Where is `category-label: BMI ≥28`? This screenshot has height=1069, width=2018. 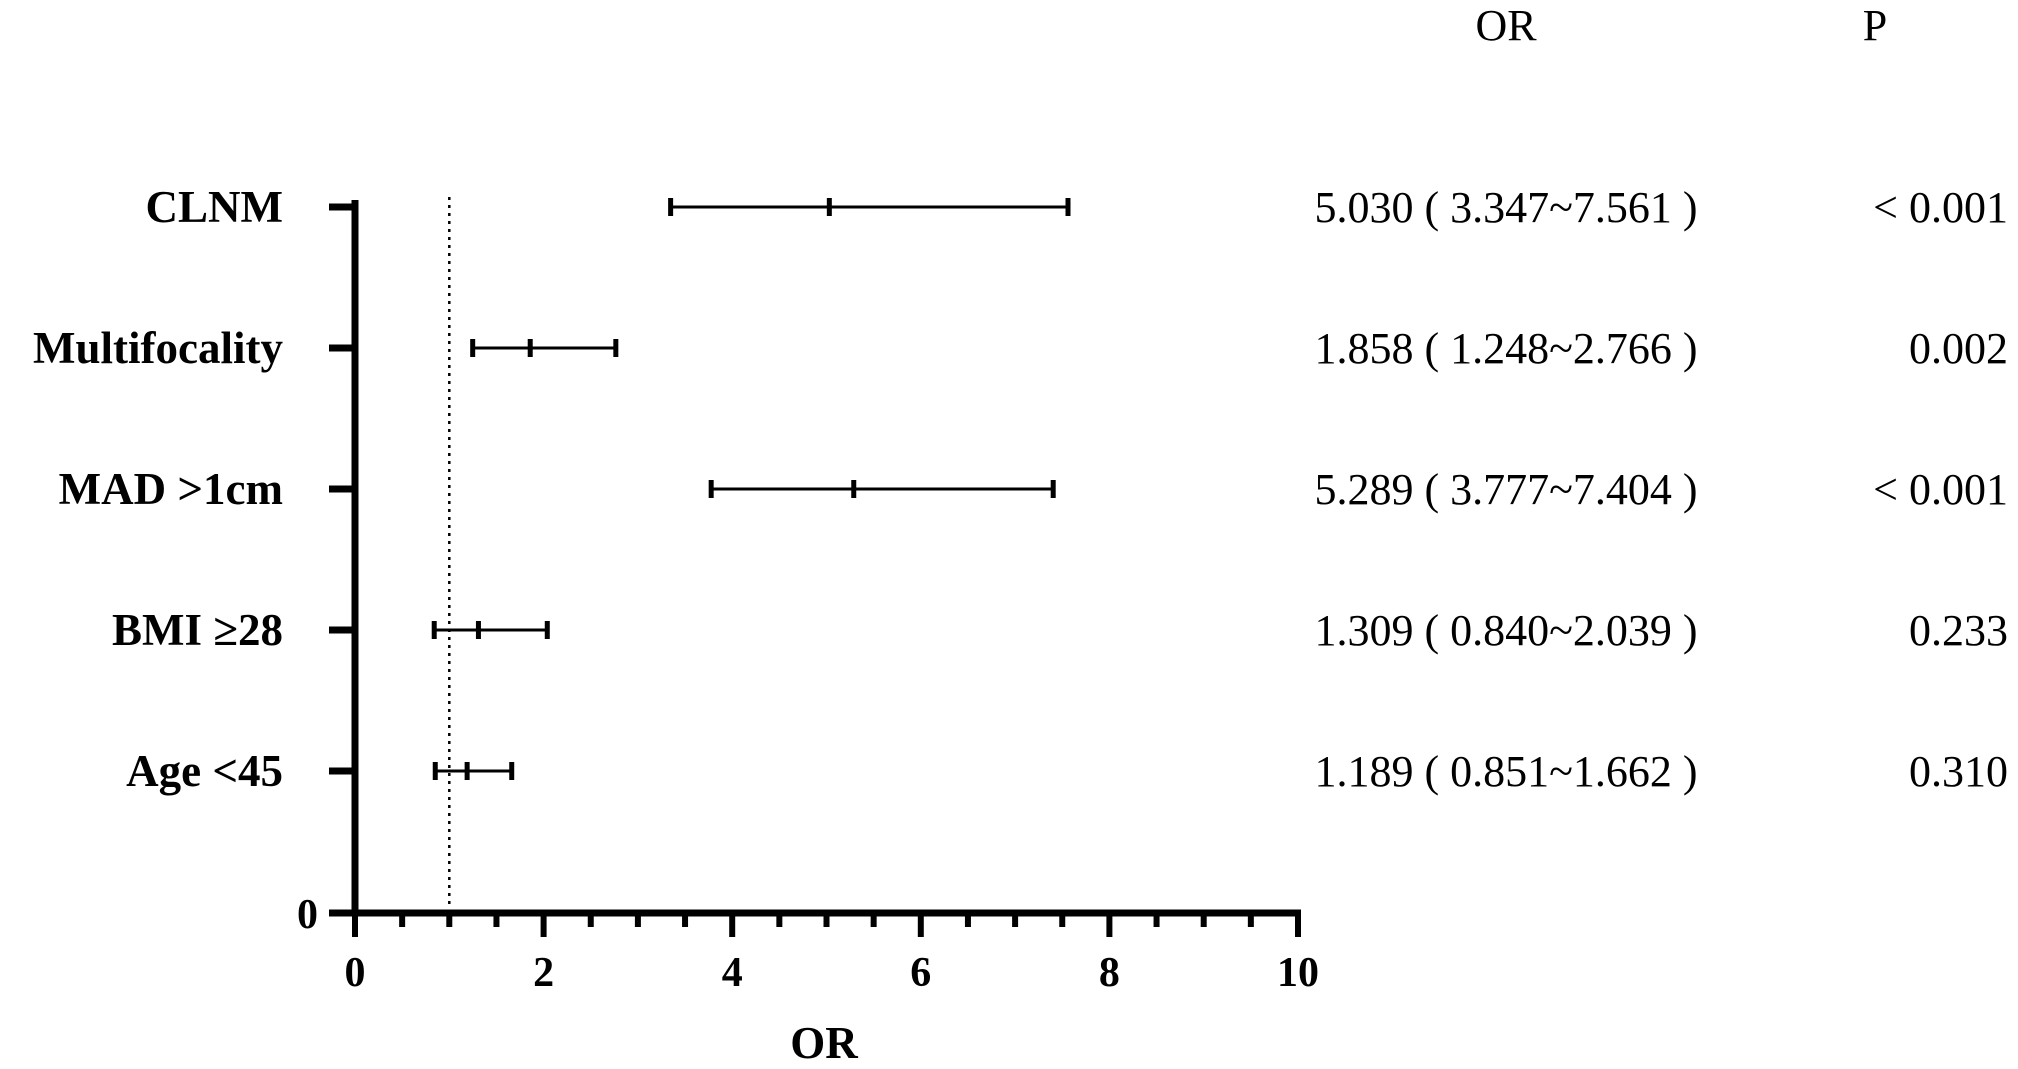 category-label: BMI ≥28 is located at coordinates (197, 630).